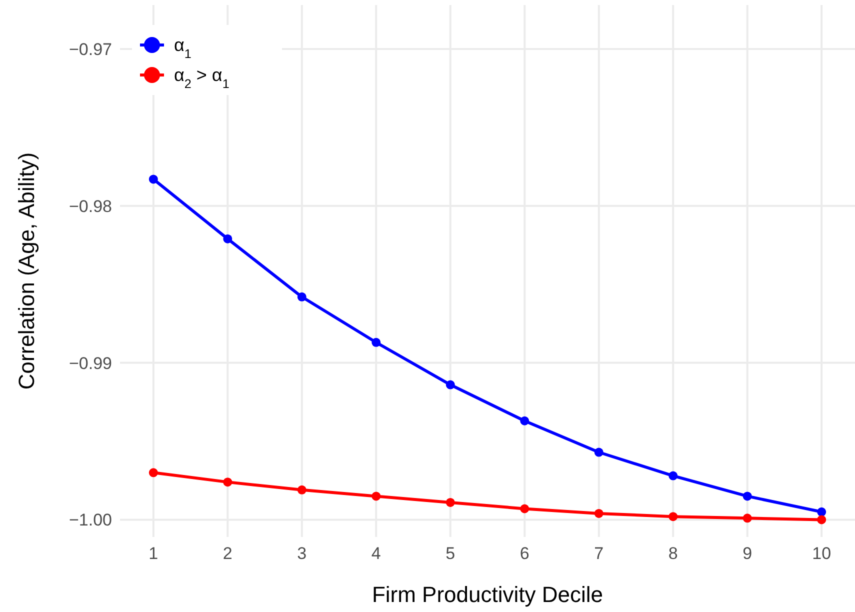 The height and width of the screenshot is (612, 855). What do you see at coordinates (90, 520) in the screenshot?
I see `y-tick-label: −1.00` at bounding box center [90, 520].